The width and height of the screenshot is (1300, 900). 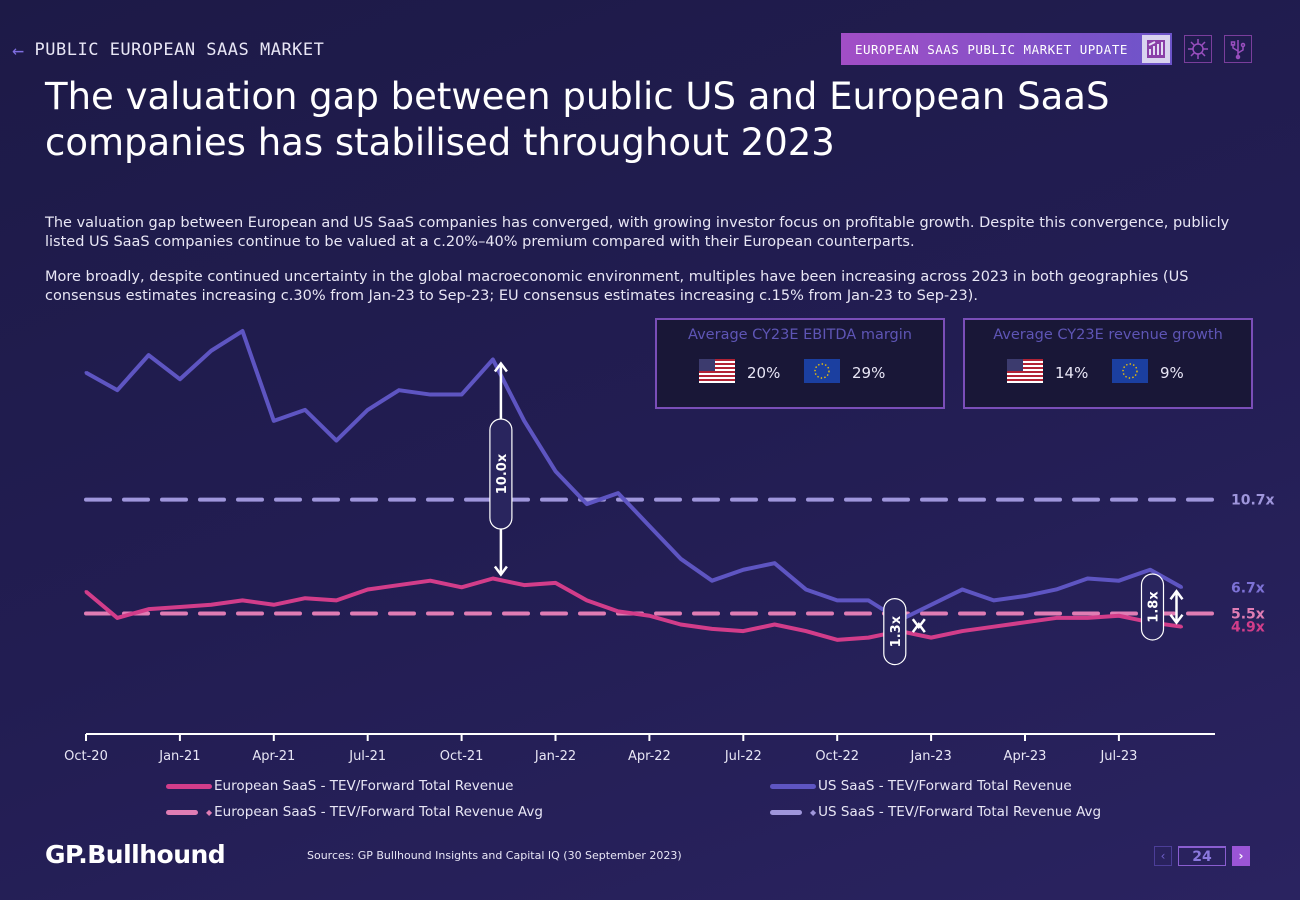 I want to click on page-number: 24, so click(x=1202, y=856).